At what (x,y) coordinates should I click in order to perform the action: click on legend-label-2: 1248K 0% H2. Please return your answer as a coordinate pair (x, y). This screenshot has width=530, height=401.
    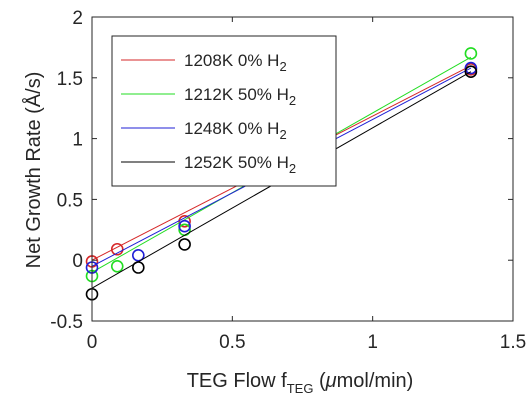
    Looking at the image, I should click on (235, 130).